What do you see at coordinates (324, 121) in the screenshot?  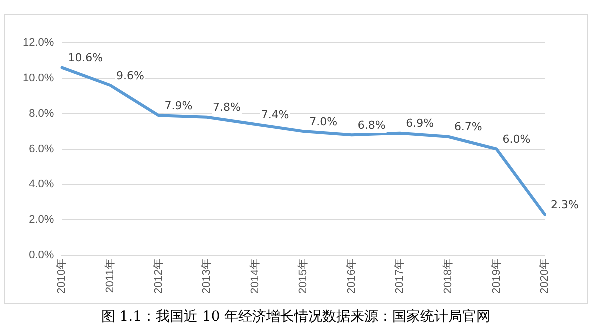 I see `data-label: 7.0%` at bounding box center [324, 121].